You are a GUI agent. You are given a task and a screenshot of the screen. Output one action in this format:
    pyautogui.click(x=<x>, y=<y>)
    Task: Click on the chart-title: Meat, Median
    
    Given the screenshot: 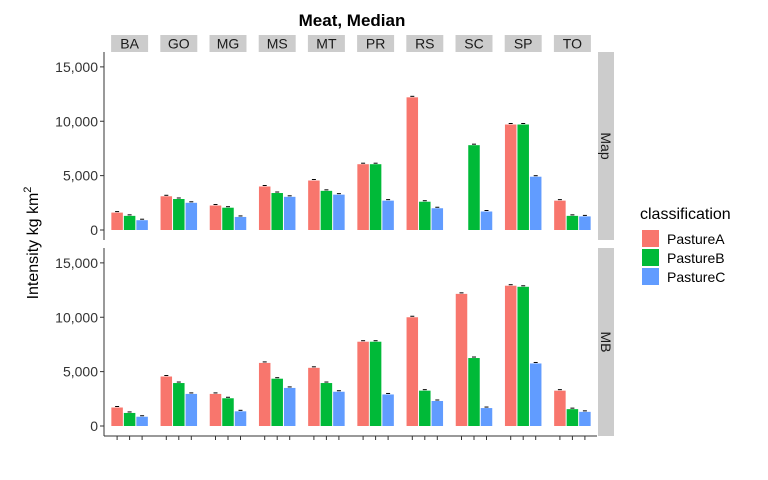 What is the action you would take?
    pyautogui.click(x=352, y=20)
    